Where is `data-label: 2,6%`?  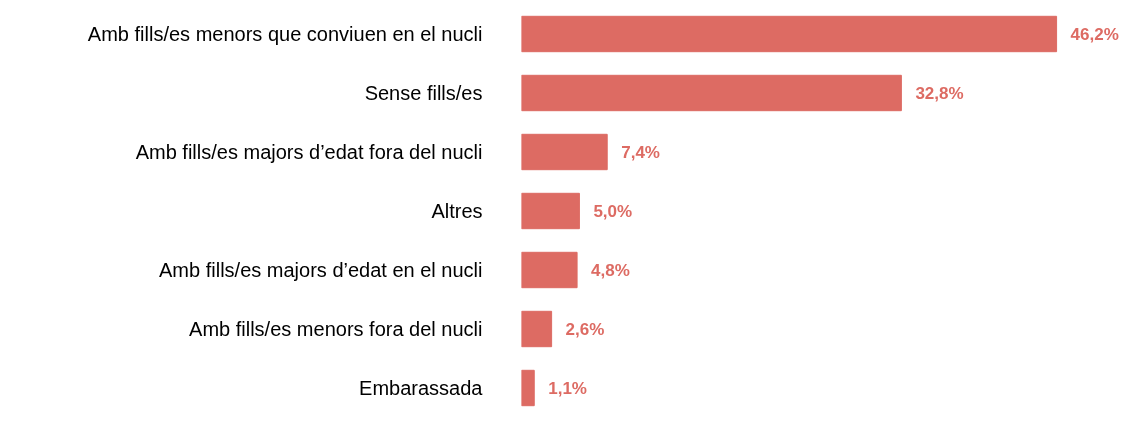
data-label: 2,6% is located at coordinates (585, 329).